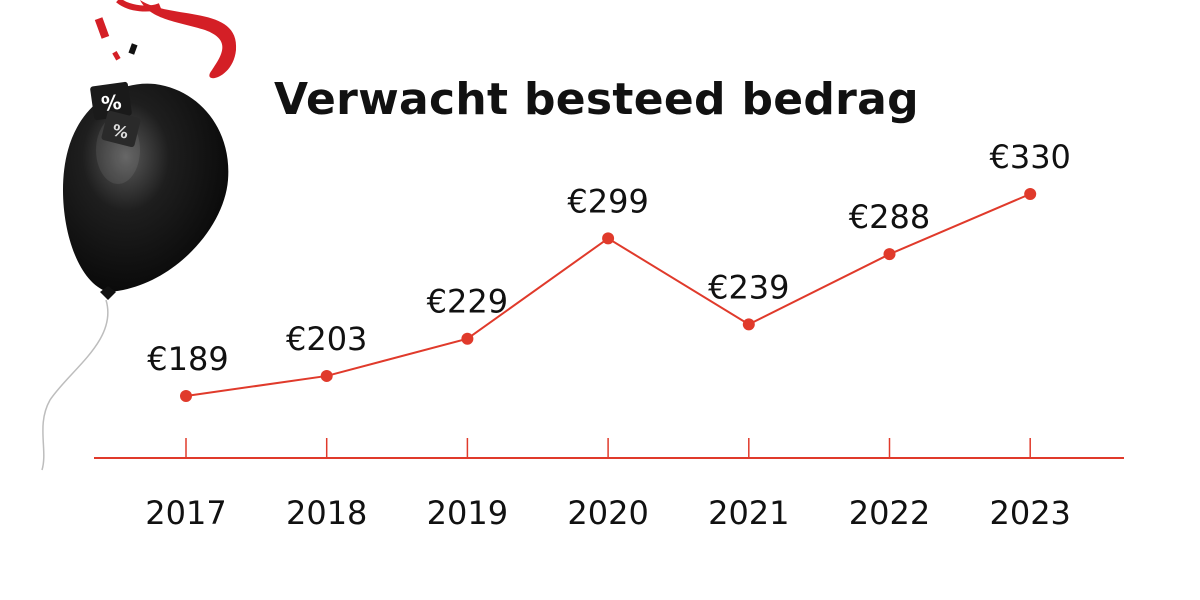  I want to click on balloon-string, so click(75, 385).